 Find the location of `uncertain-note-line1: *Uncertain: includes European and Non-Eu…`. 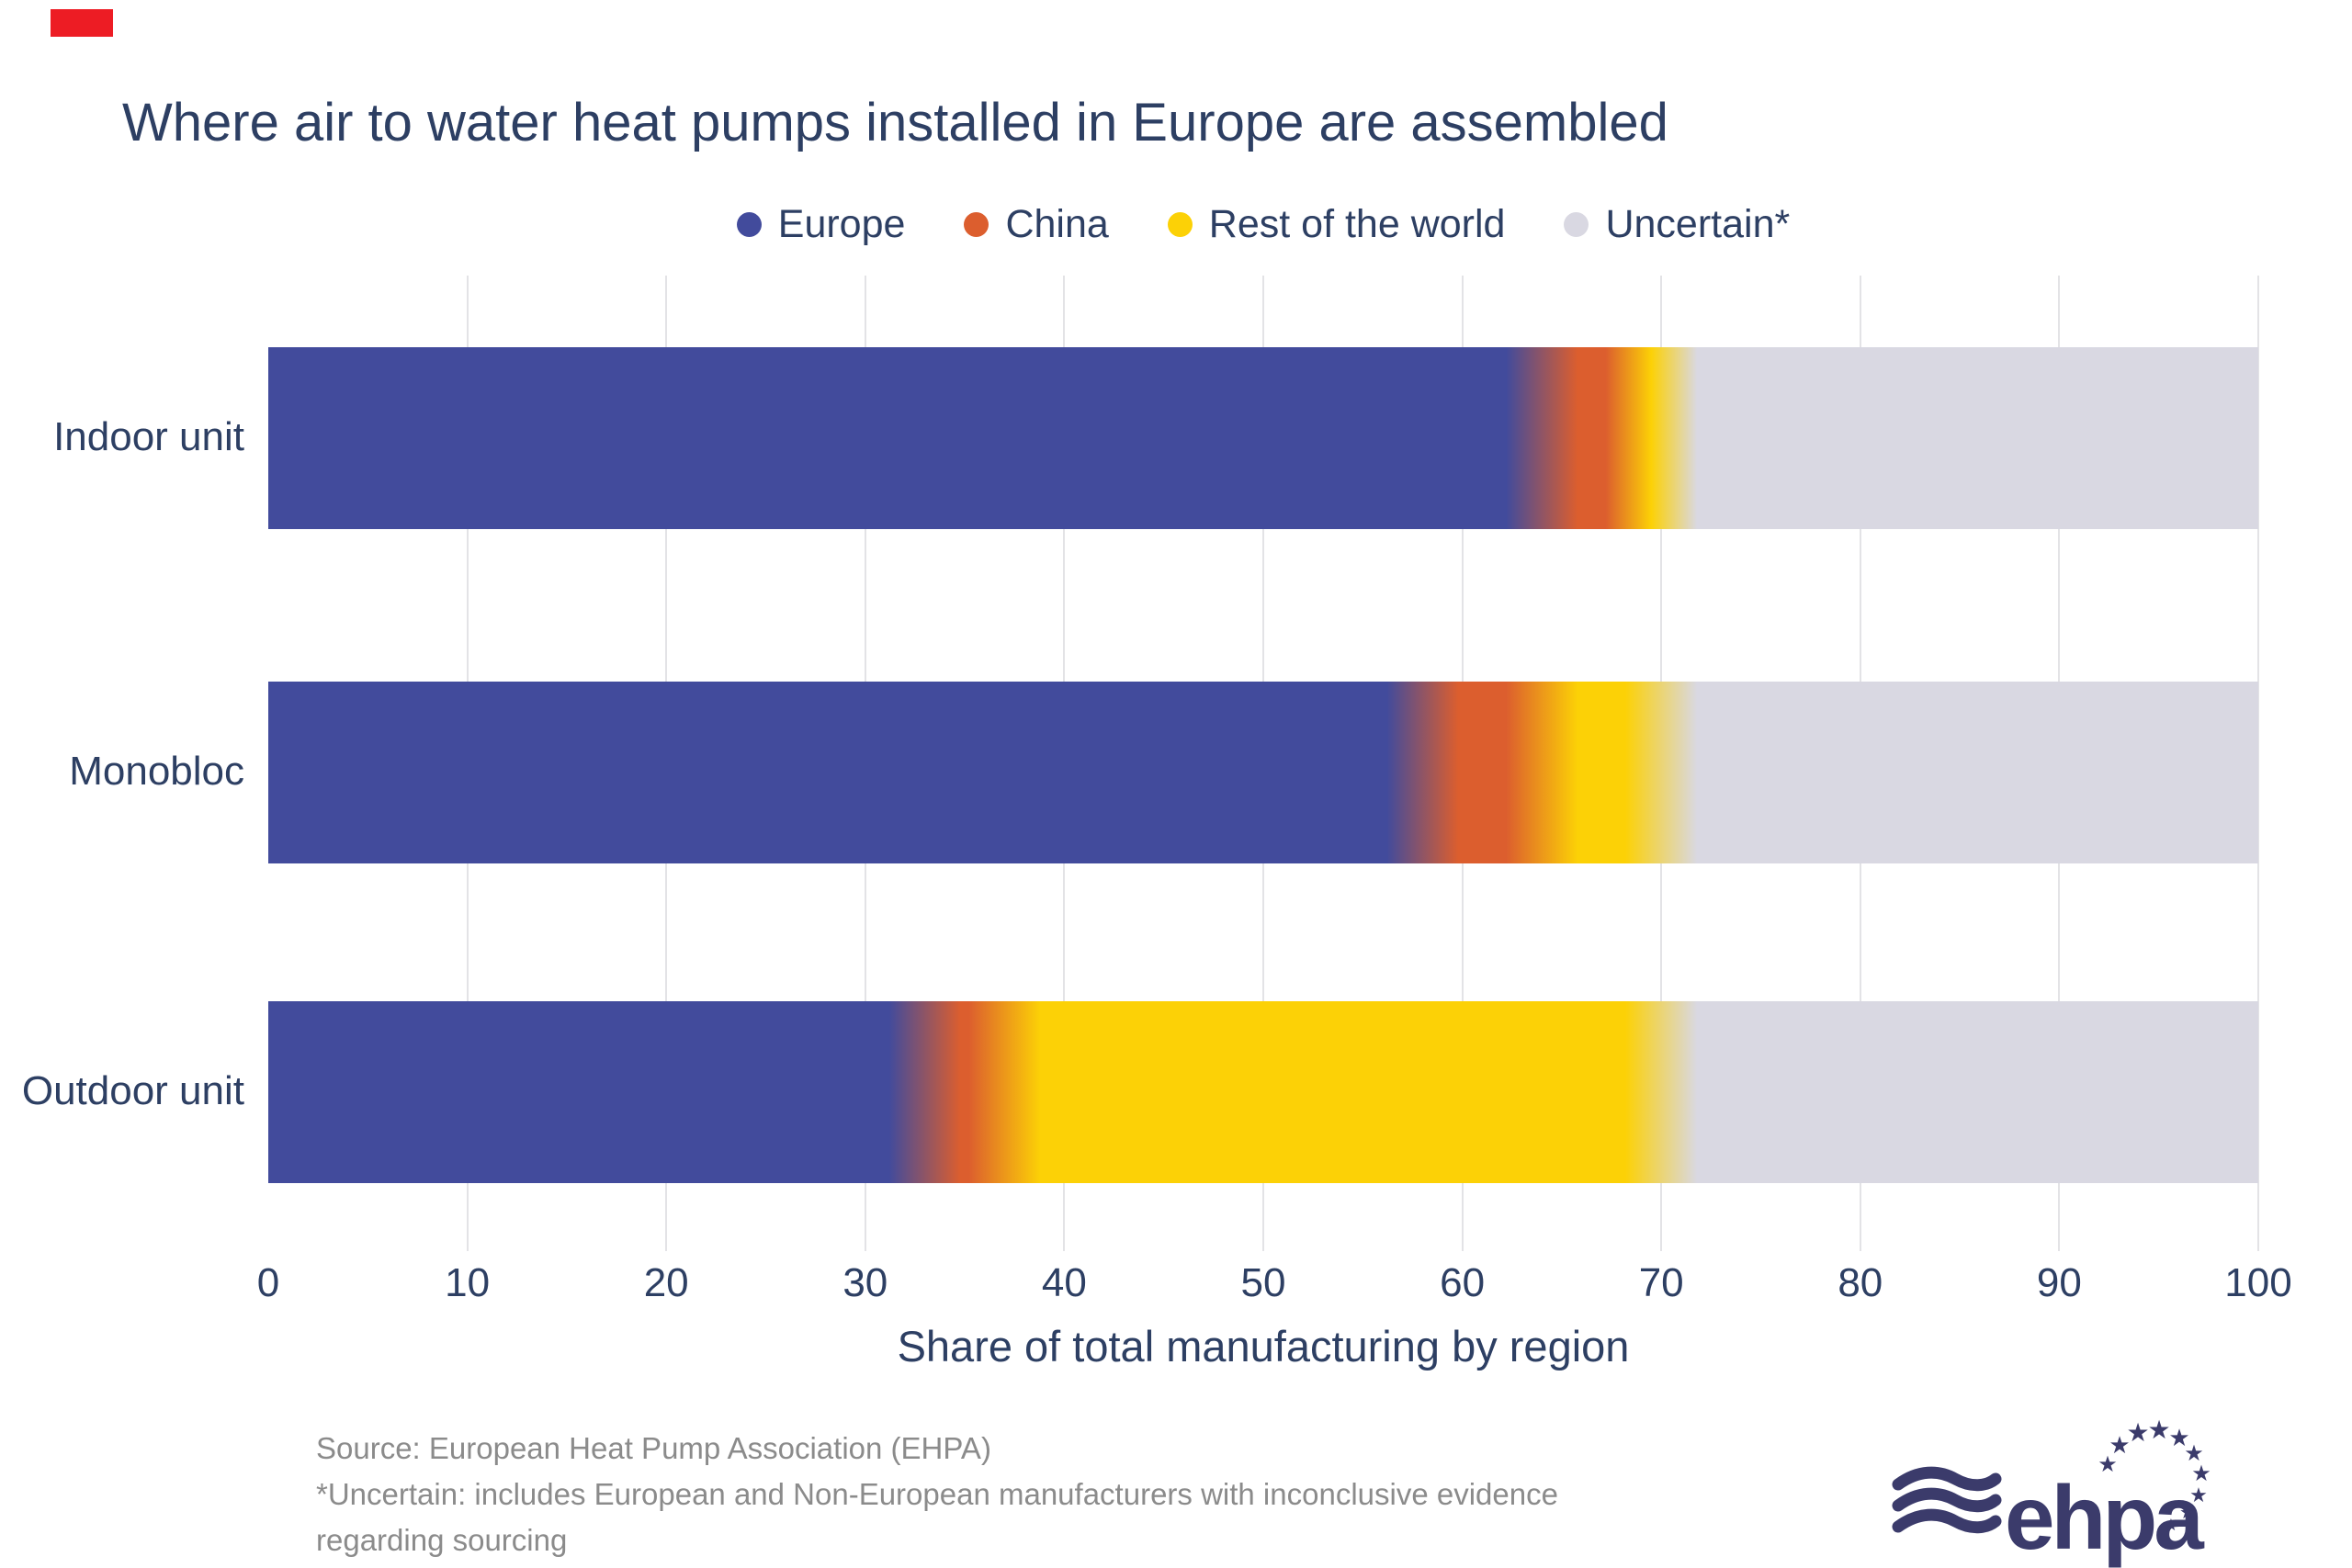

uncertain-note-line1: *Uncertain: includes European and Non-Eu… is located at coordinates (937, 1494).